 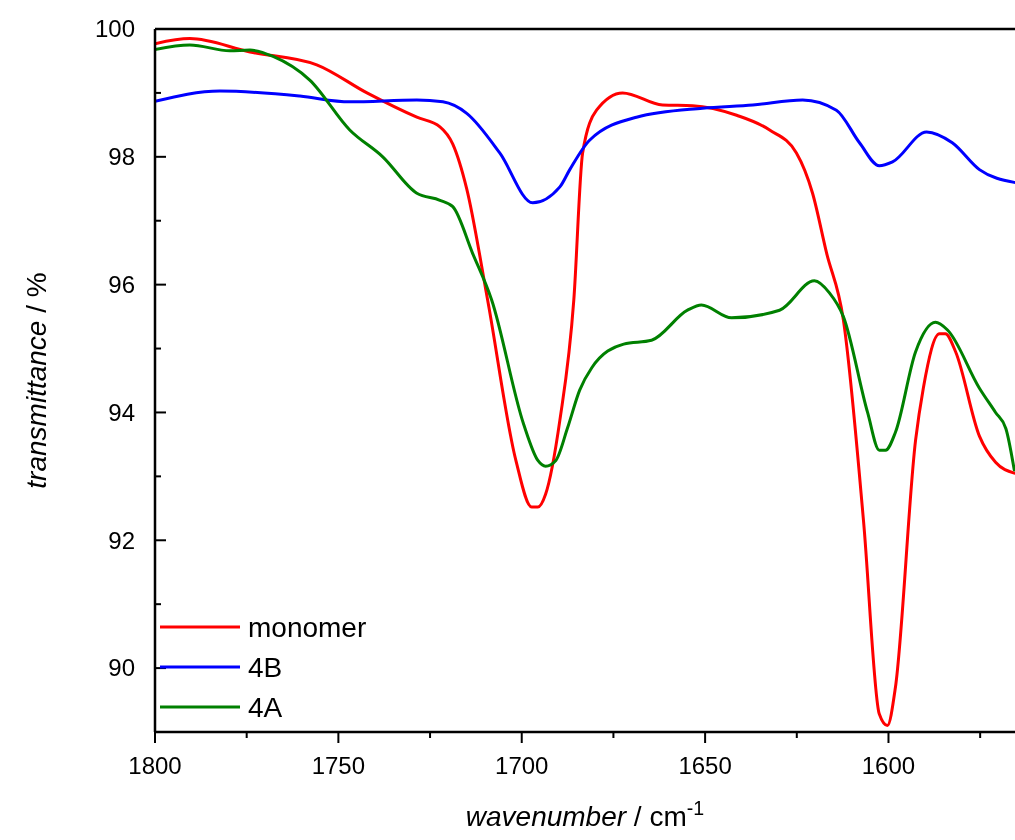 I want to click on x-axis-title: wavenumber / cm$^{-1}$, so click(x=585, y=814).